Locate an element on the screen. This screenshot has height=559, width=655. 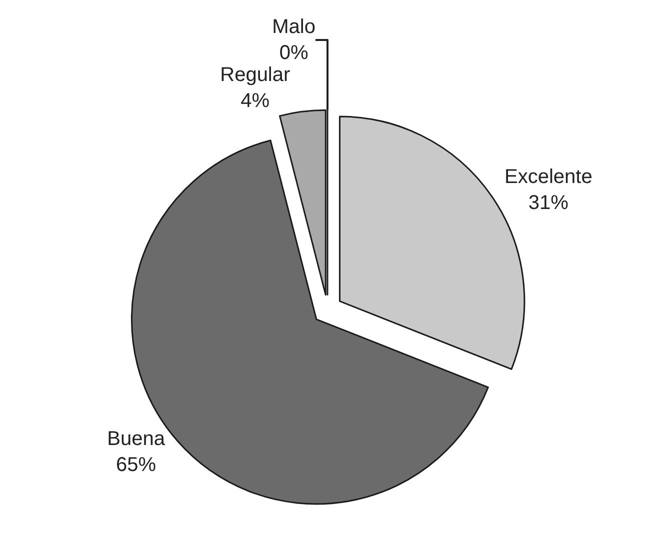
category-label: Malo is located at coordinates (294, 27).